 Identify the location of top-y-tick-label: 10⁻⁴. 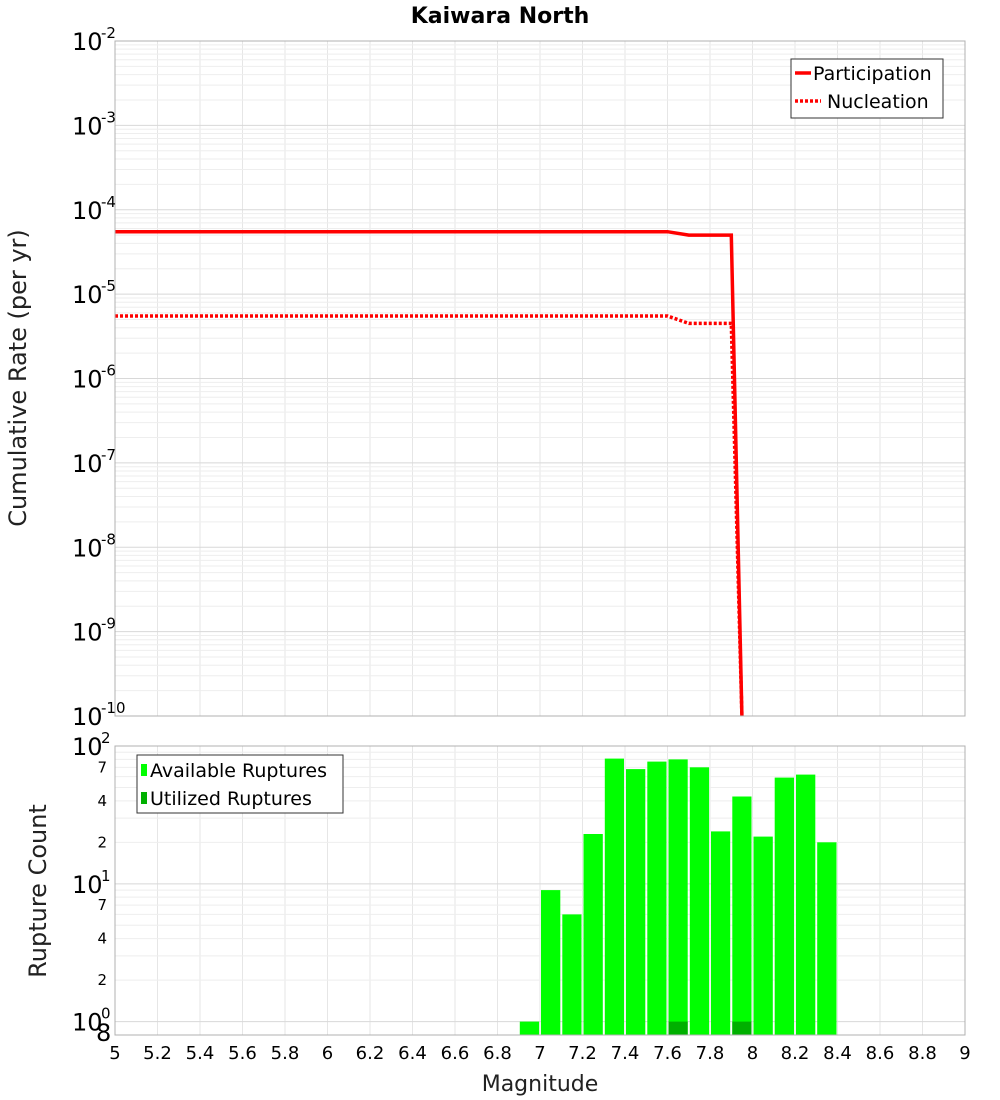
(94, 209).